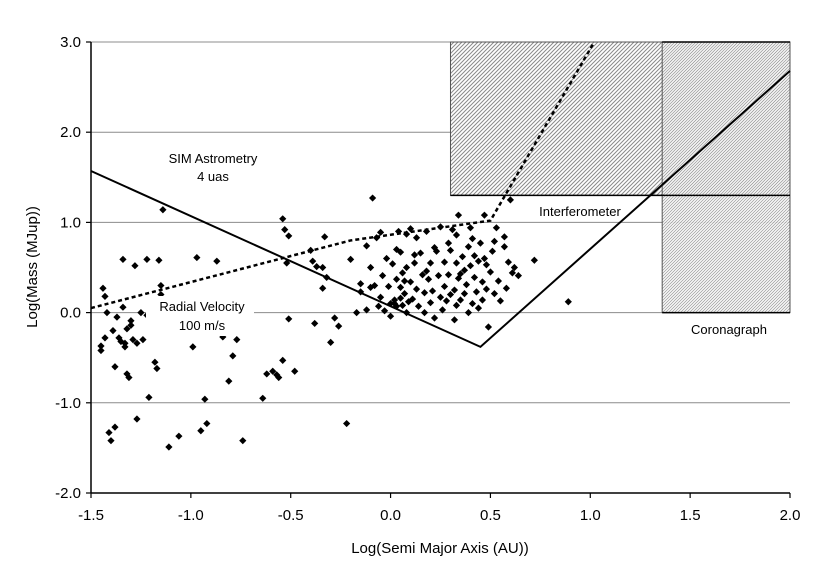  Describe the element at coordinates (790, 515) in the screenshot. I see `x-tick-label: 2.0` at that location.